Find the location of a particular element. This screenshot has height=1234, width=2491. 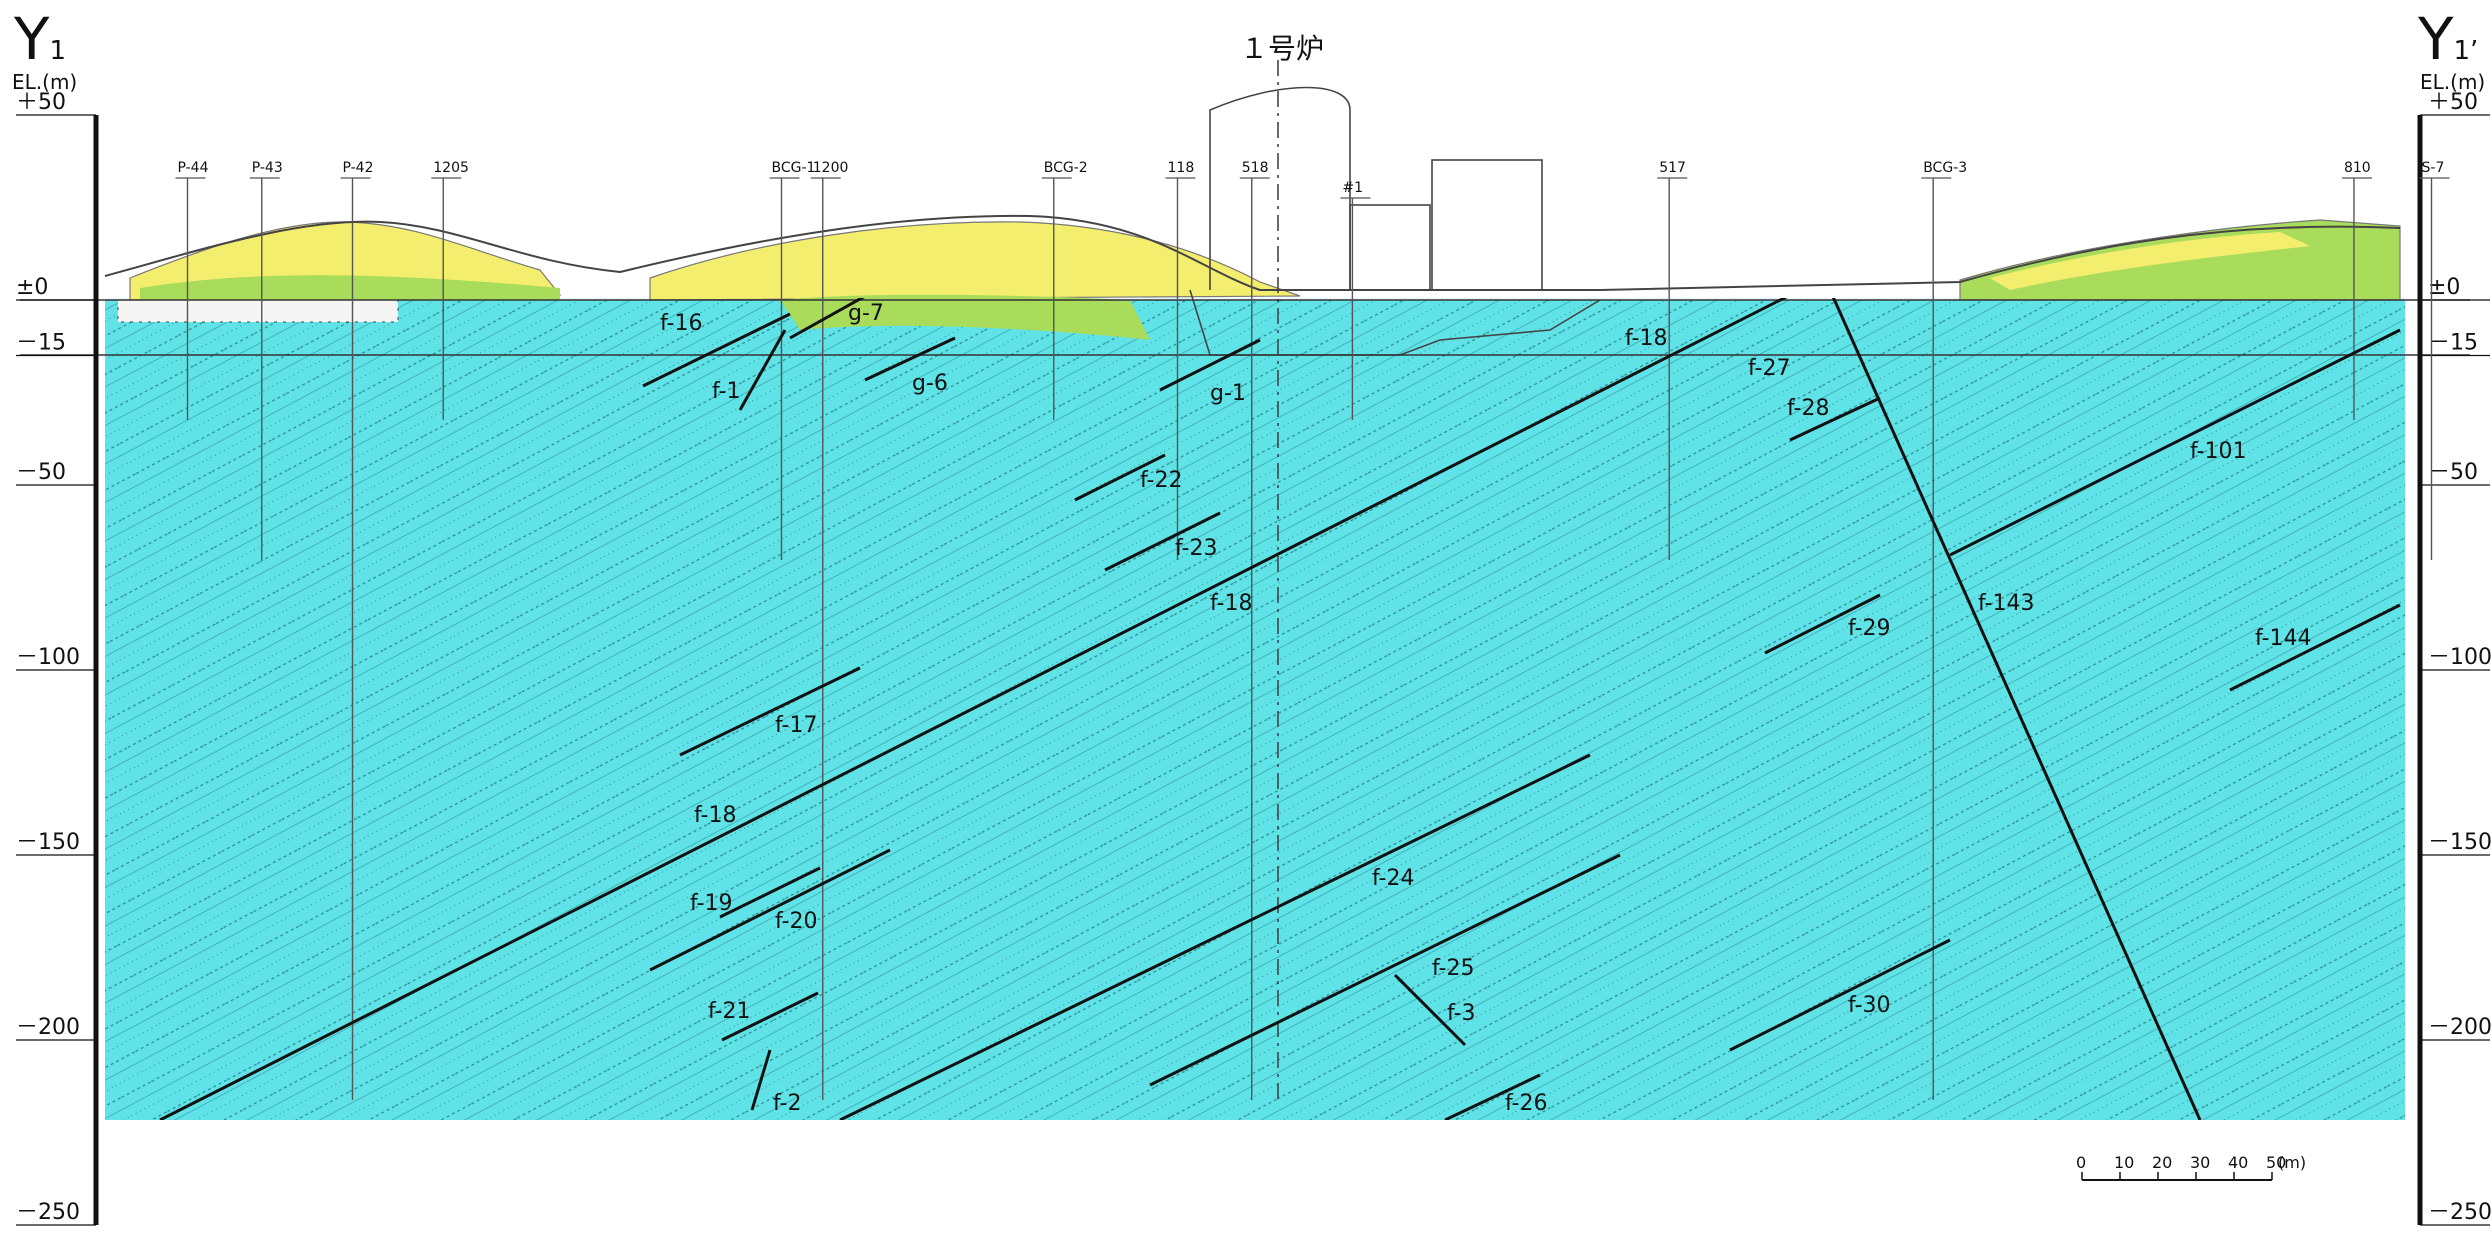

fault-label: f-22 is located at coordinates (1161, 480).